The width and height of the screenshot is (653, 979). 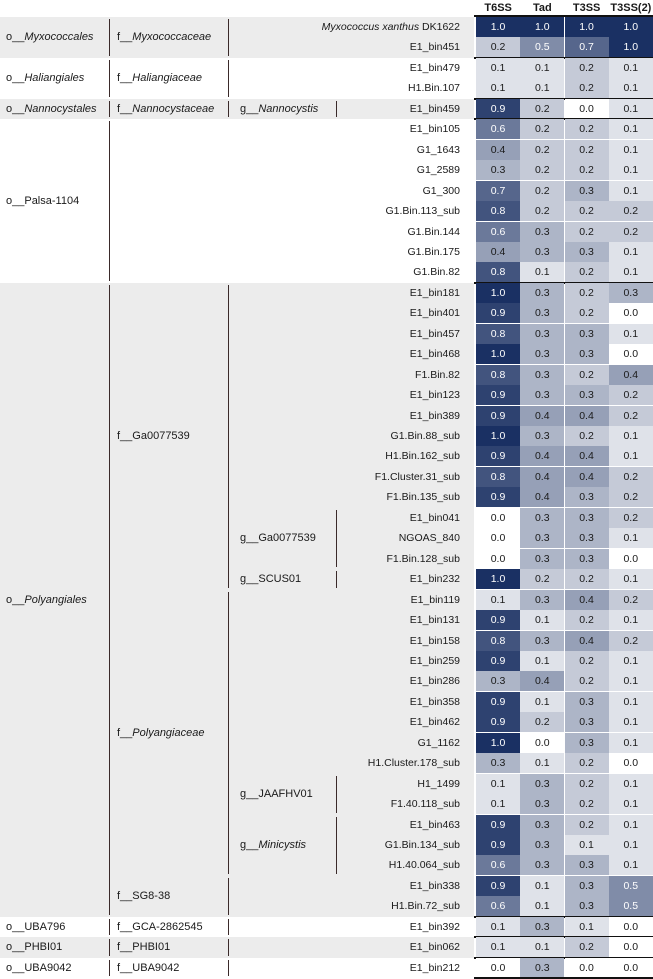 What do you see at coordinates (498, 231) in the screenshot?
I see `heatmap-cell: 0.6` at bounding box center [498, 231].